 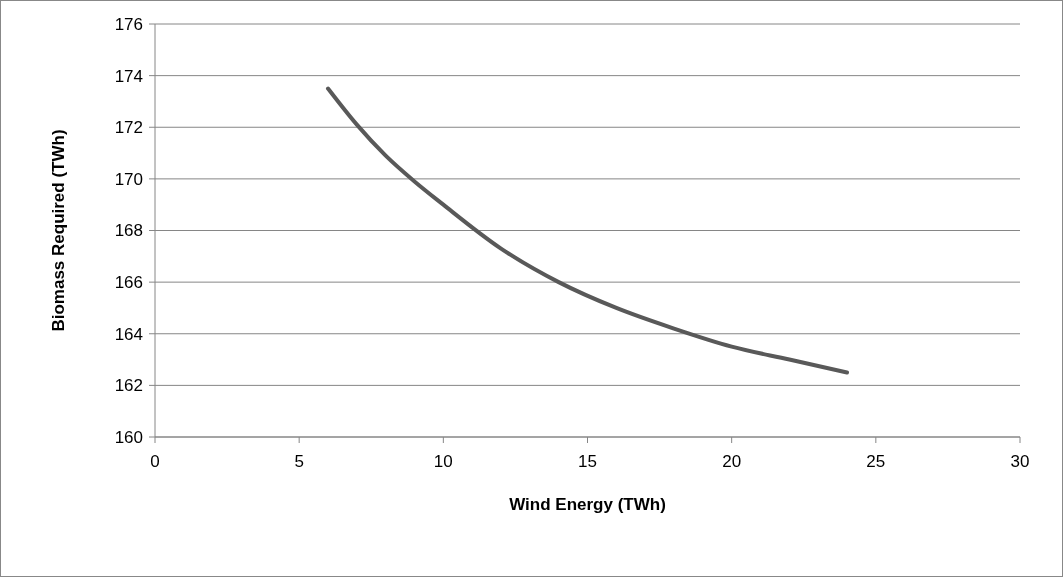 What do you see at coordinates (128, 128) in the screenshot?
I see `y-tick-label: 172` at bounding box center [128, 128].